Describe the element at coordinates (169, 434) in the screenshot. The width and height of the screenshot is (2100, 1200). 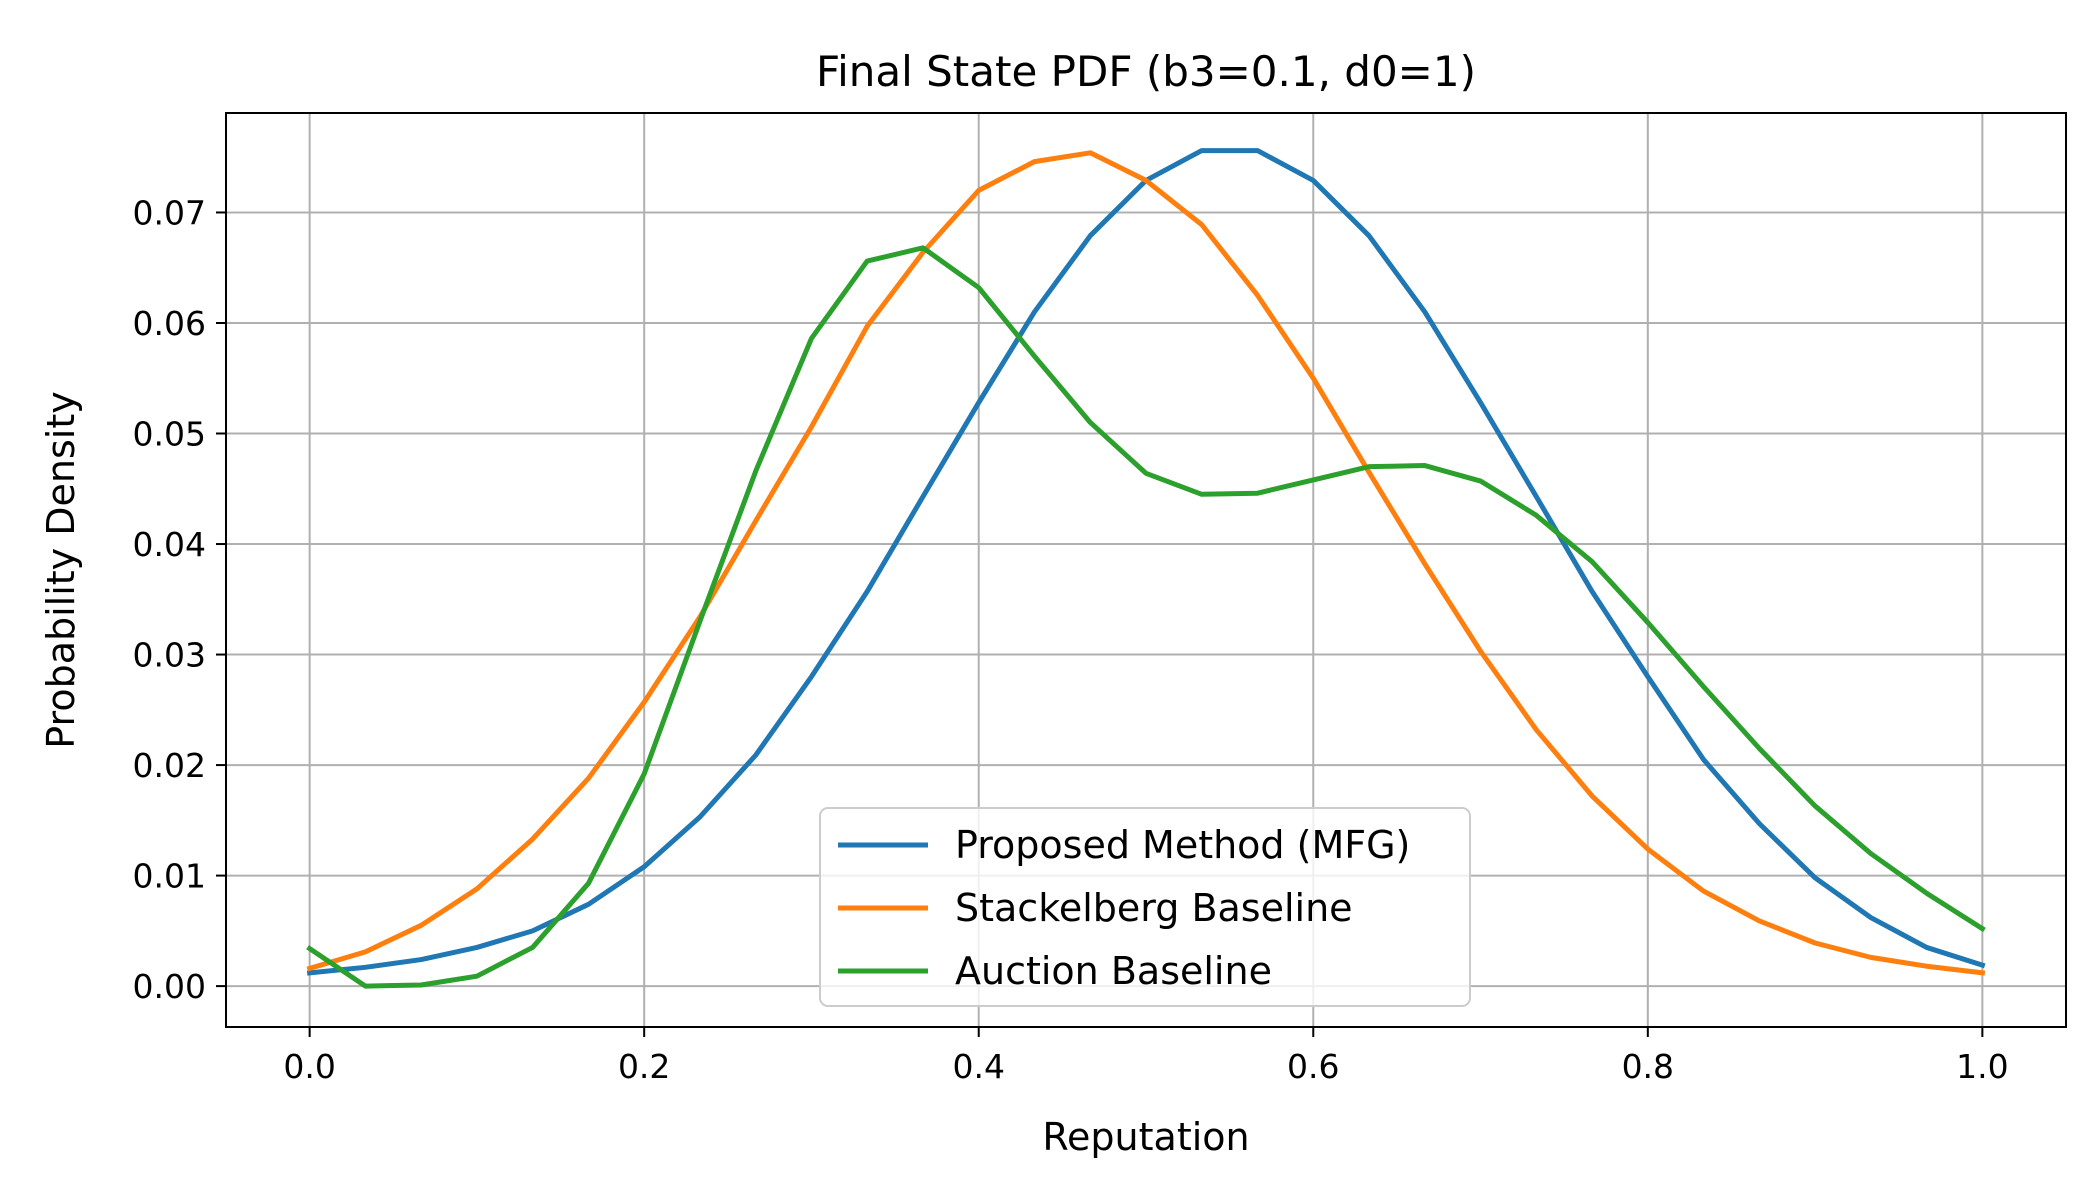
I see `y-tick-label: 0.05` at that location.